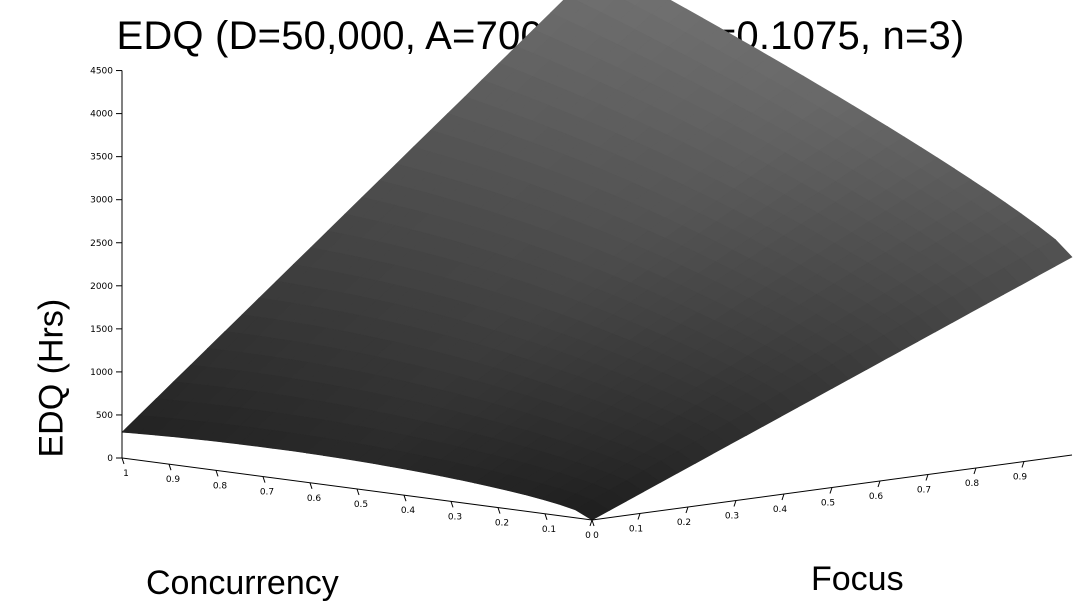 This screenshot has width=1081, height=610. Describe the element at coordinates (857, 579) in the screenshot. I see `y-axis-title: Focus` at that location.